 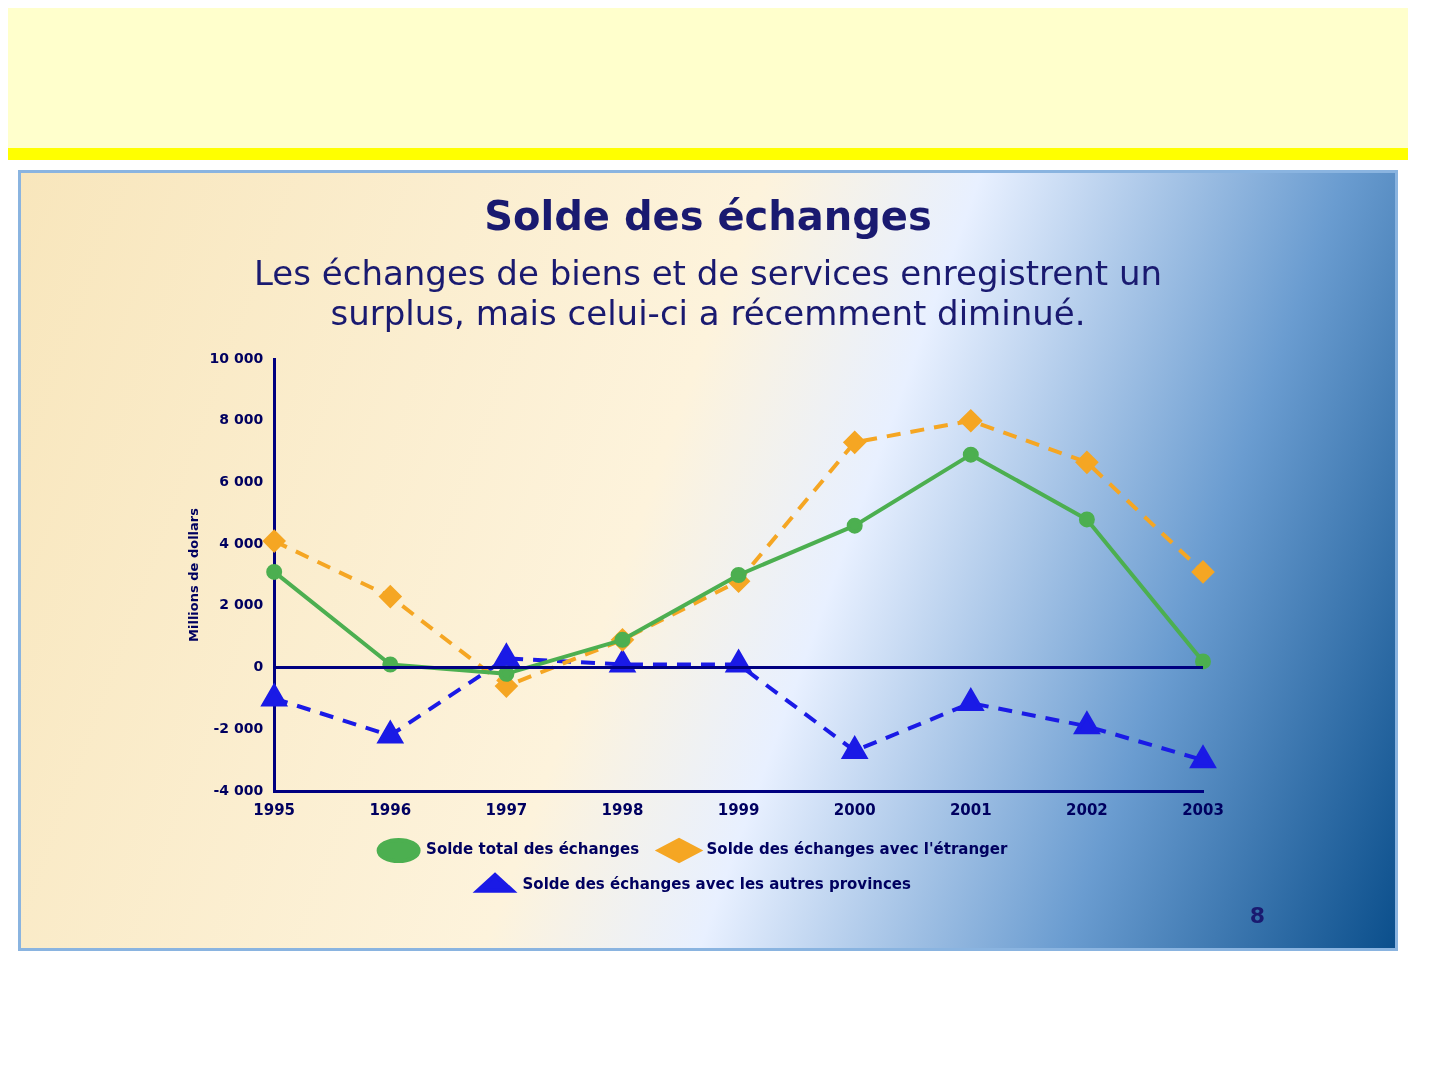 What do you see at coordinates (241, 481) in the screenshot?
I see `y-tick-label: 6 000` at bounding box center [241, 481].